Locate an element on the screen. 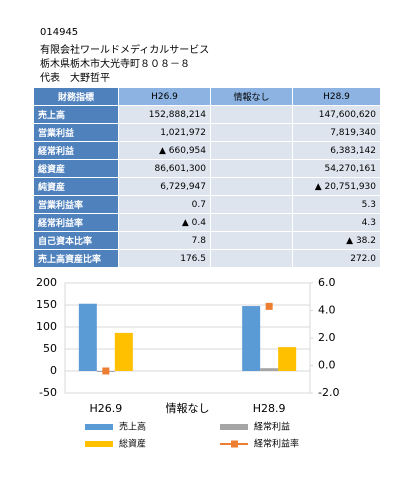  cell: 176.5 is located at coordinates (164, 258).